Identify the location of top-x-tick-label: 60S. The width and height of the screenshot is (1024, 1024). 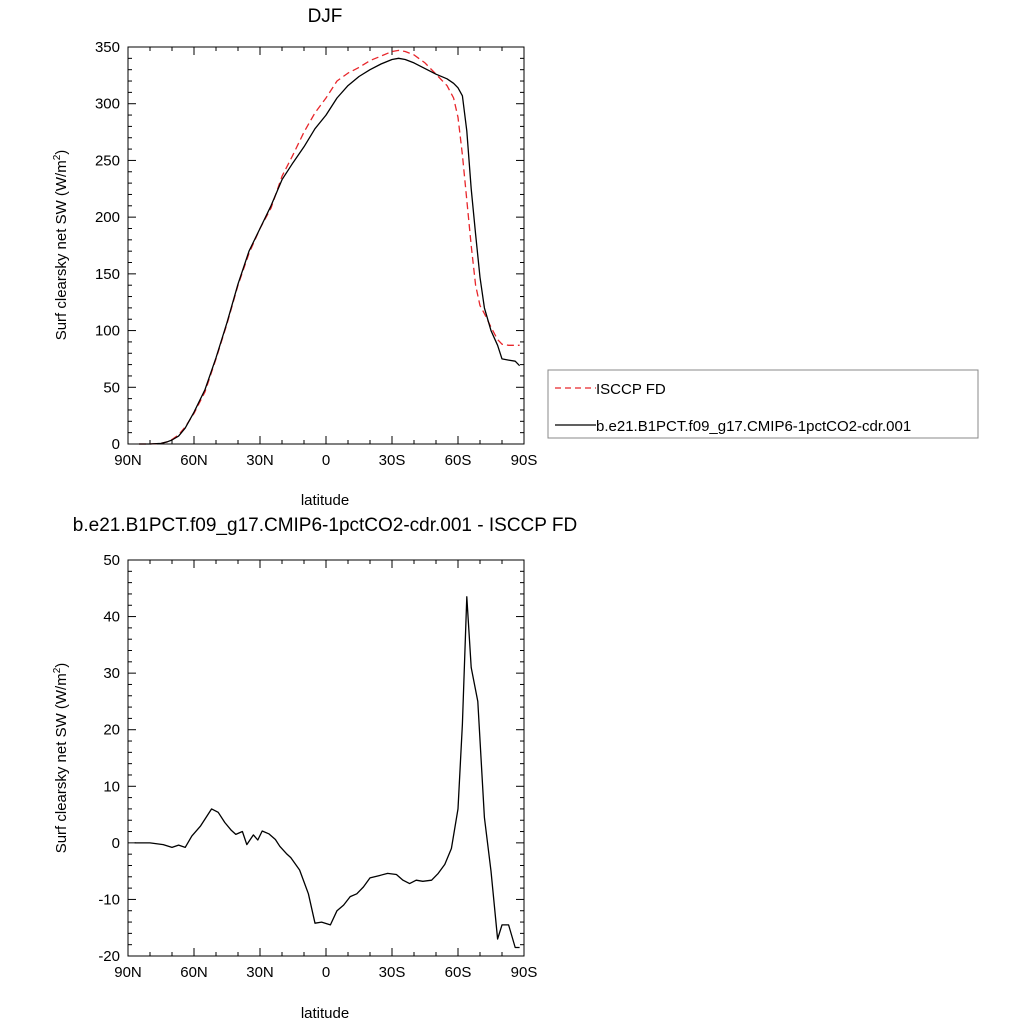
(458, 460).